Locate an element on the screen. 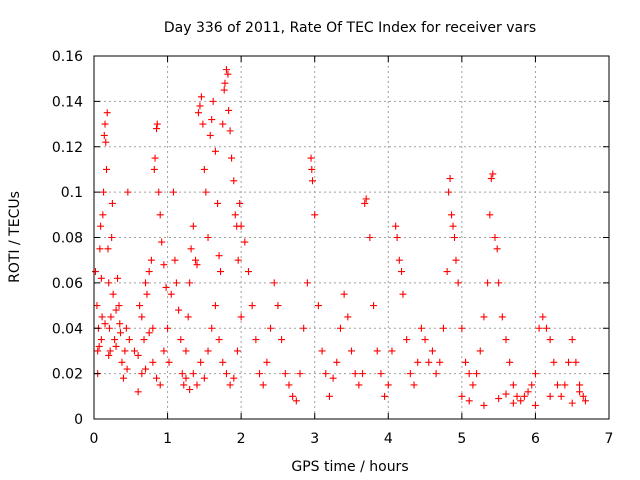  y-tick-label: 0.16 is located at coordinates (67, 57).